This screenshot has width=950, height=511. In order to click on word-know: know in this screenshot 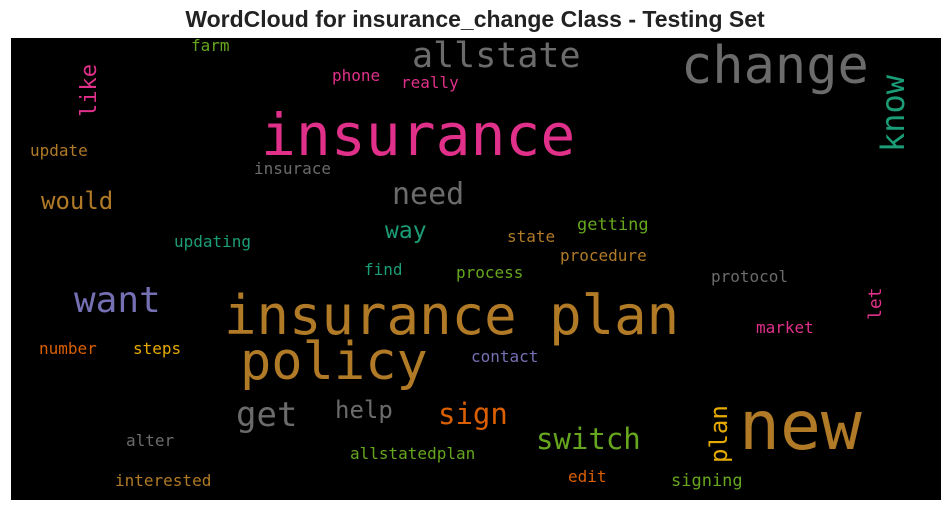, I will do `click(893, 113)`.